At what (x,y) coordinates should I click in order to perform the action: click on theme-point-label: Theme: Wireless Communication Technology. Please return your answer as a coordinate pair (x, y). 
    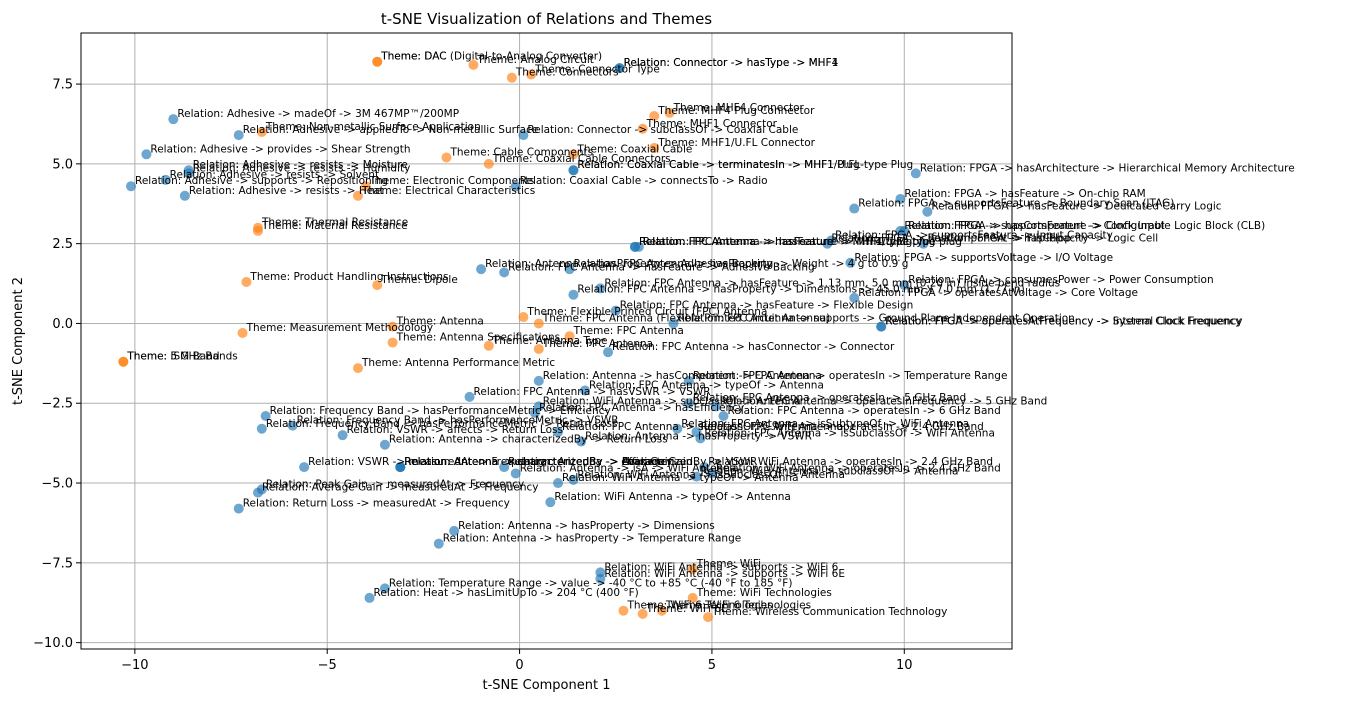
    Looking at the image, I should click on (829, 612).